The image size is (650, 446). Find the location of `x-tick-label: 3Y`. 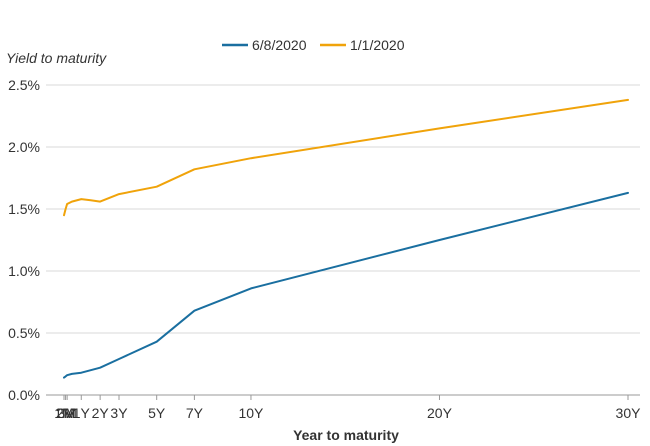

x-tick-label: 3Y is located at coordinates (119, 413).